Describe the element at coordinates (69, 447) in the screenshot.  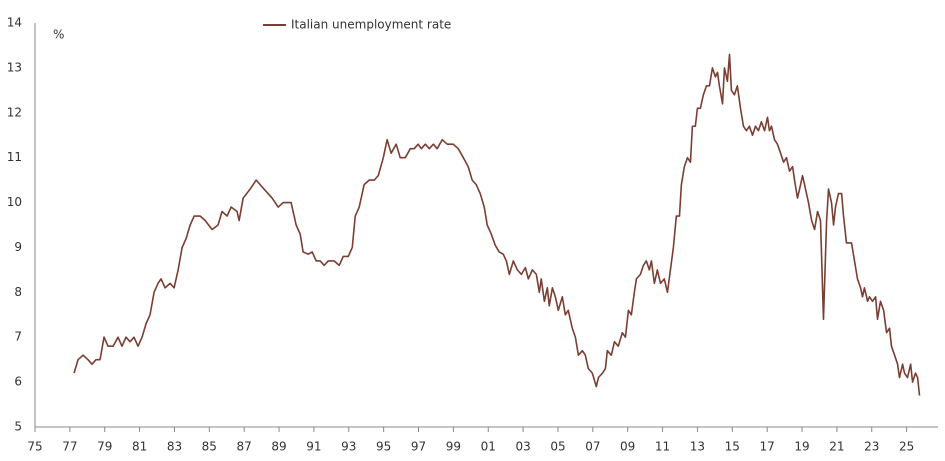
I see `x-tick-label: 77` at that location.